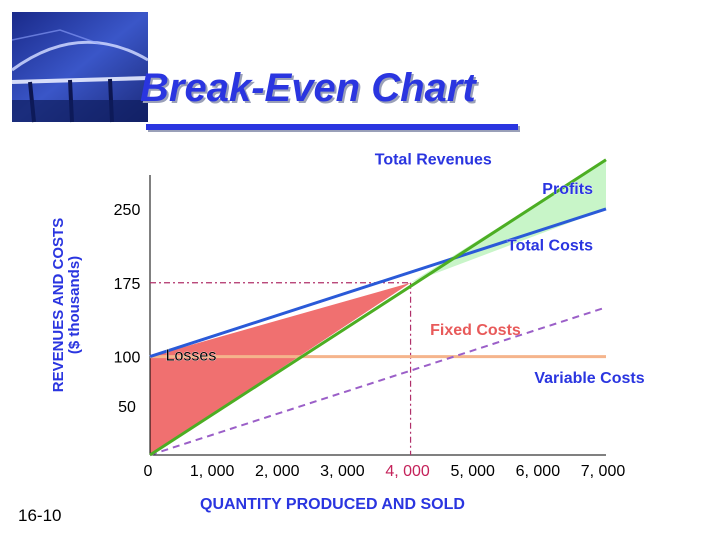  I want to click on y-axis-label: REVENUES AND COSTS ($ thousands), so click(66, 305).